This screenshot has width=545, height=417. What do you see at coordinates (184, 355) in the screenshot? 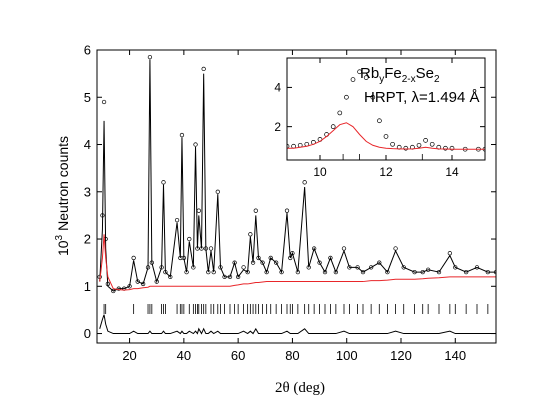
I see `x-tick-label: 40` at bounding box center [184, 355].